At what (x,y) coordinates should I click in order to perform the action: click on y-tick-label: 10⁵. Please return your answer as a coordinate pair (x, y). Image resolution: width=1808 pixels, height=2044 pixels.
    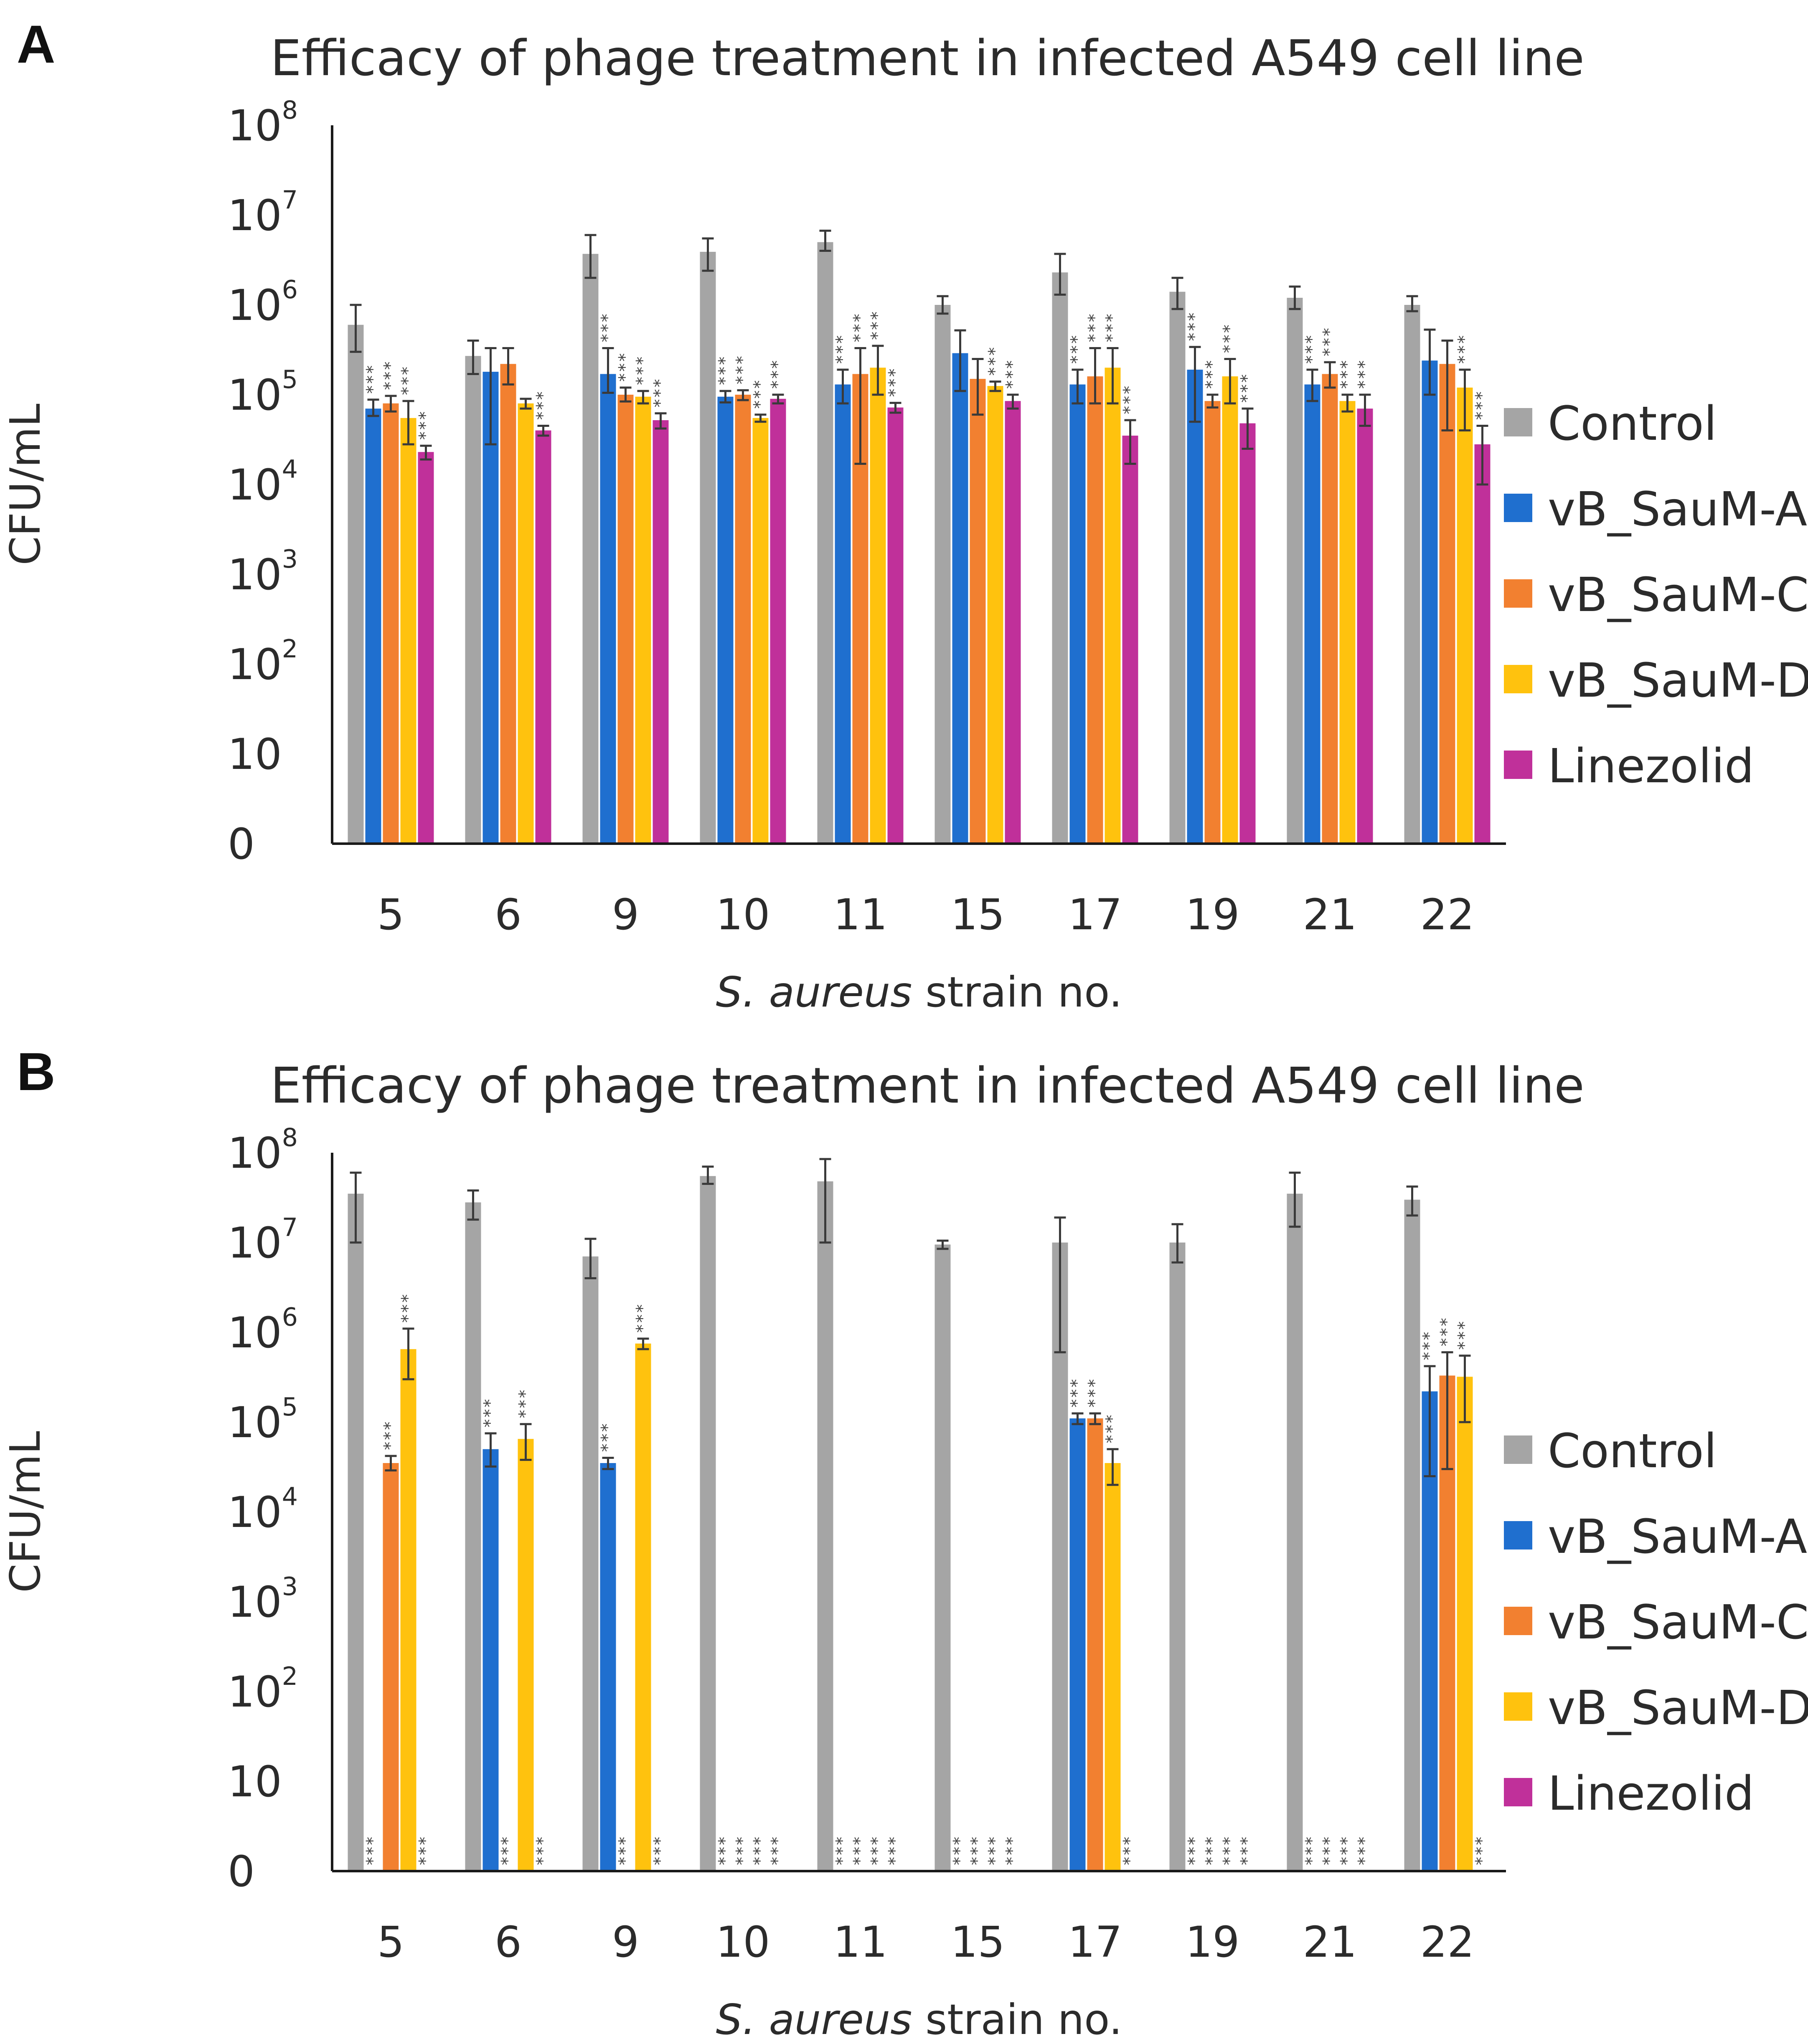
    Looking at the image, I should click on (263, 1420).